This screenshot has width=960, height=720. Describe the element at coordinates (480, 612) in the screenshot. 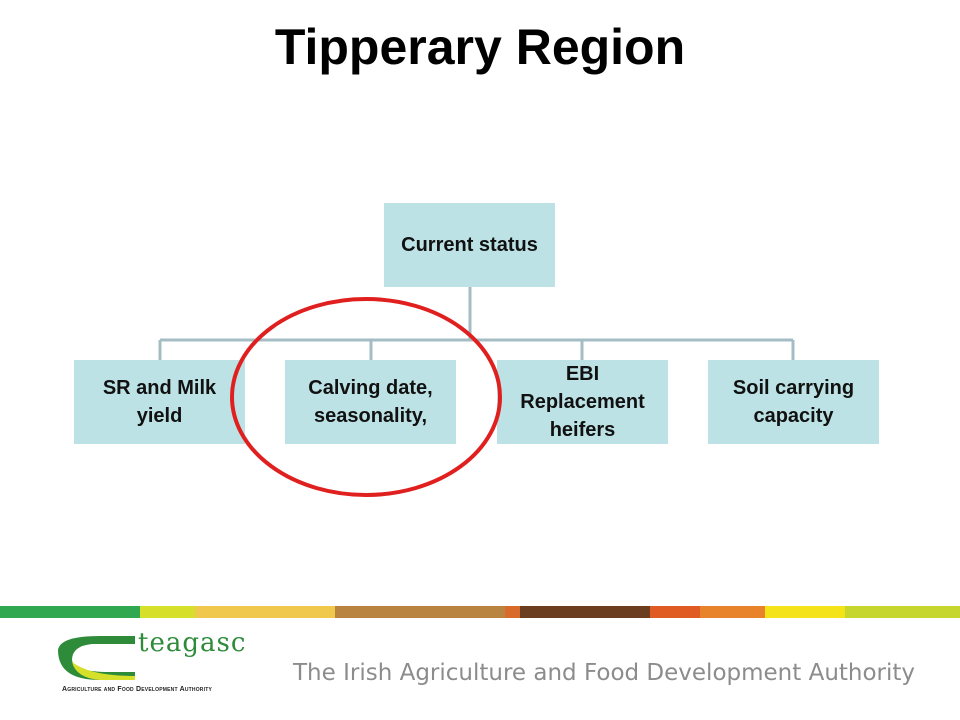

I see `color-strip` at that location.